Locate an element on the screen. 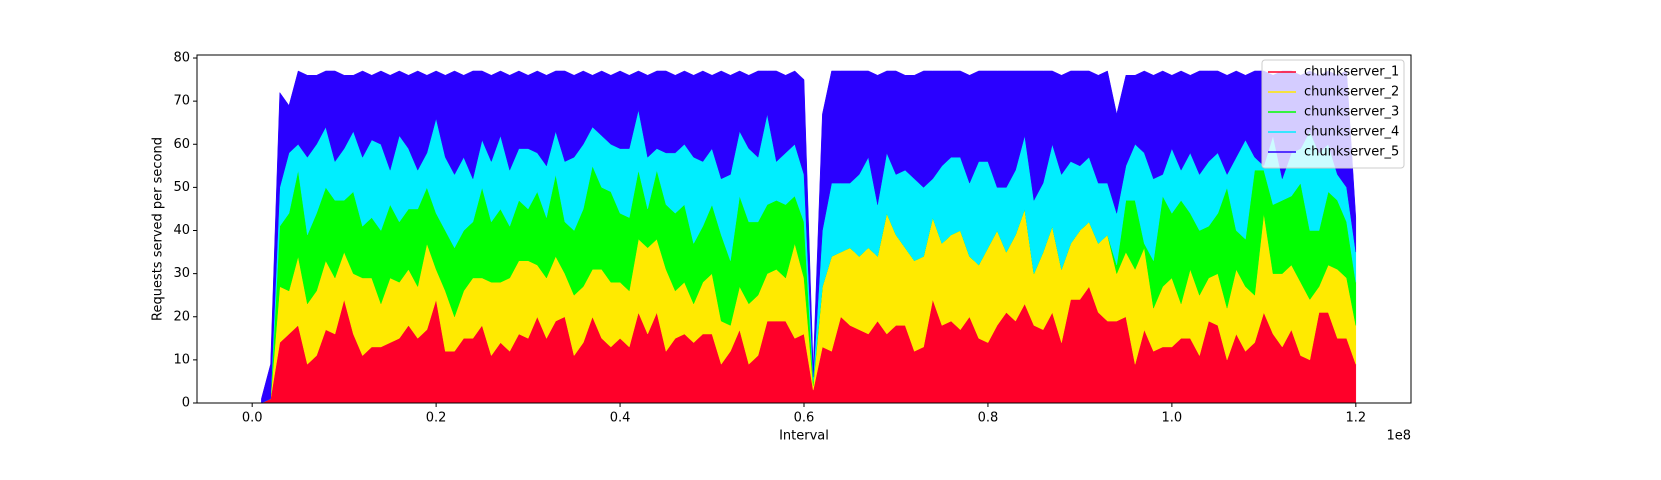 The width and height of the screenshot is (1661, 480). x-tick-label: 0.2 is located at coordinates (436, 418).